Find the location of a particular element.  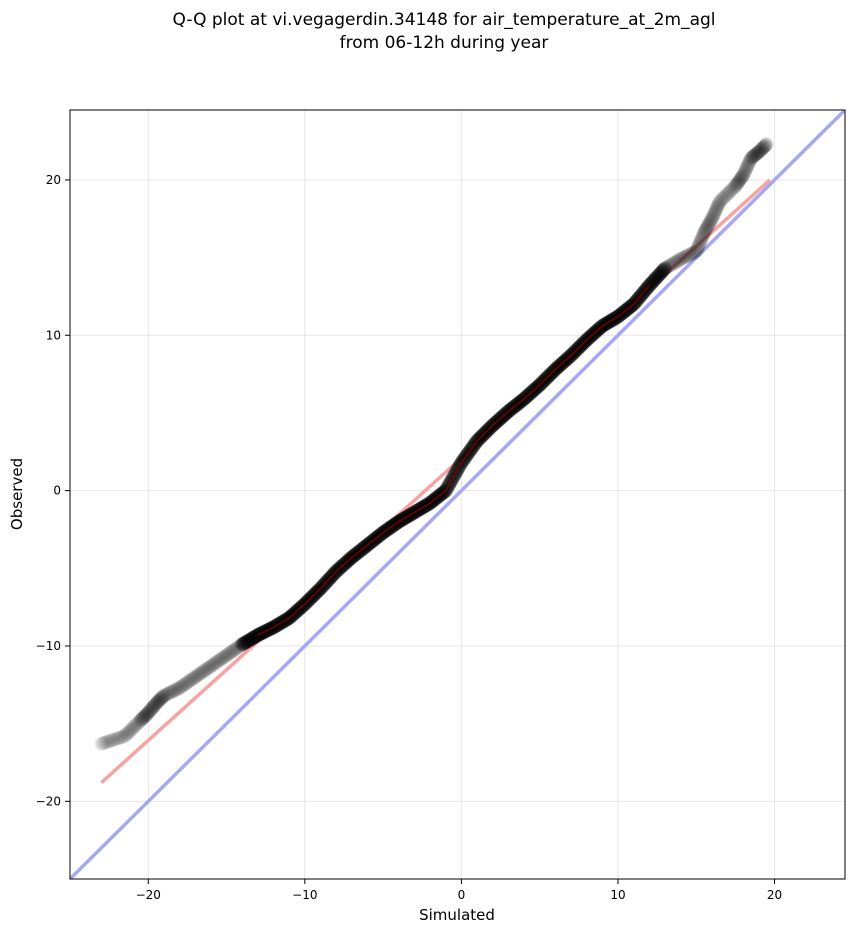

y-tick-label: 10 is located at coordinates (53, 335).